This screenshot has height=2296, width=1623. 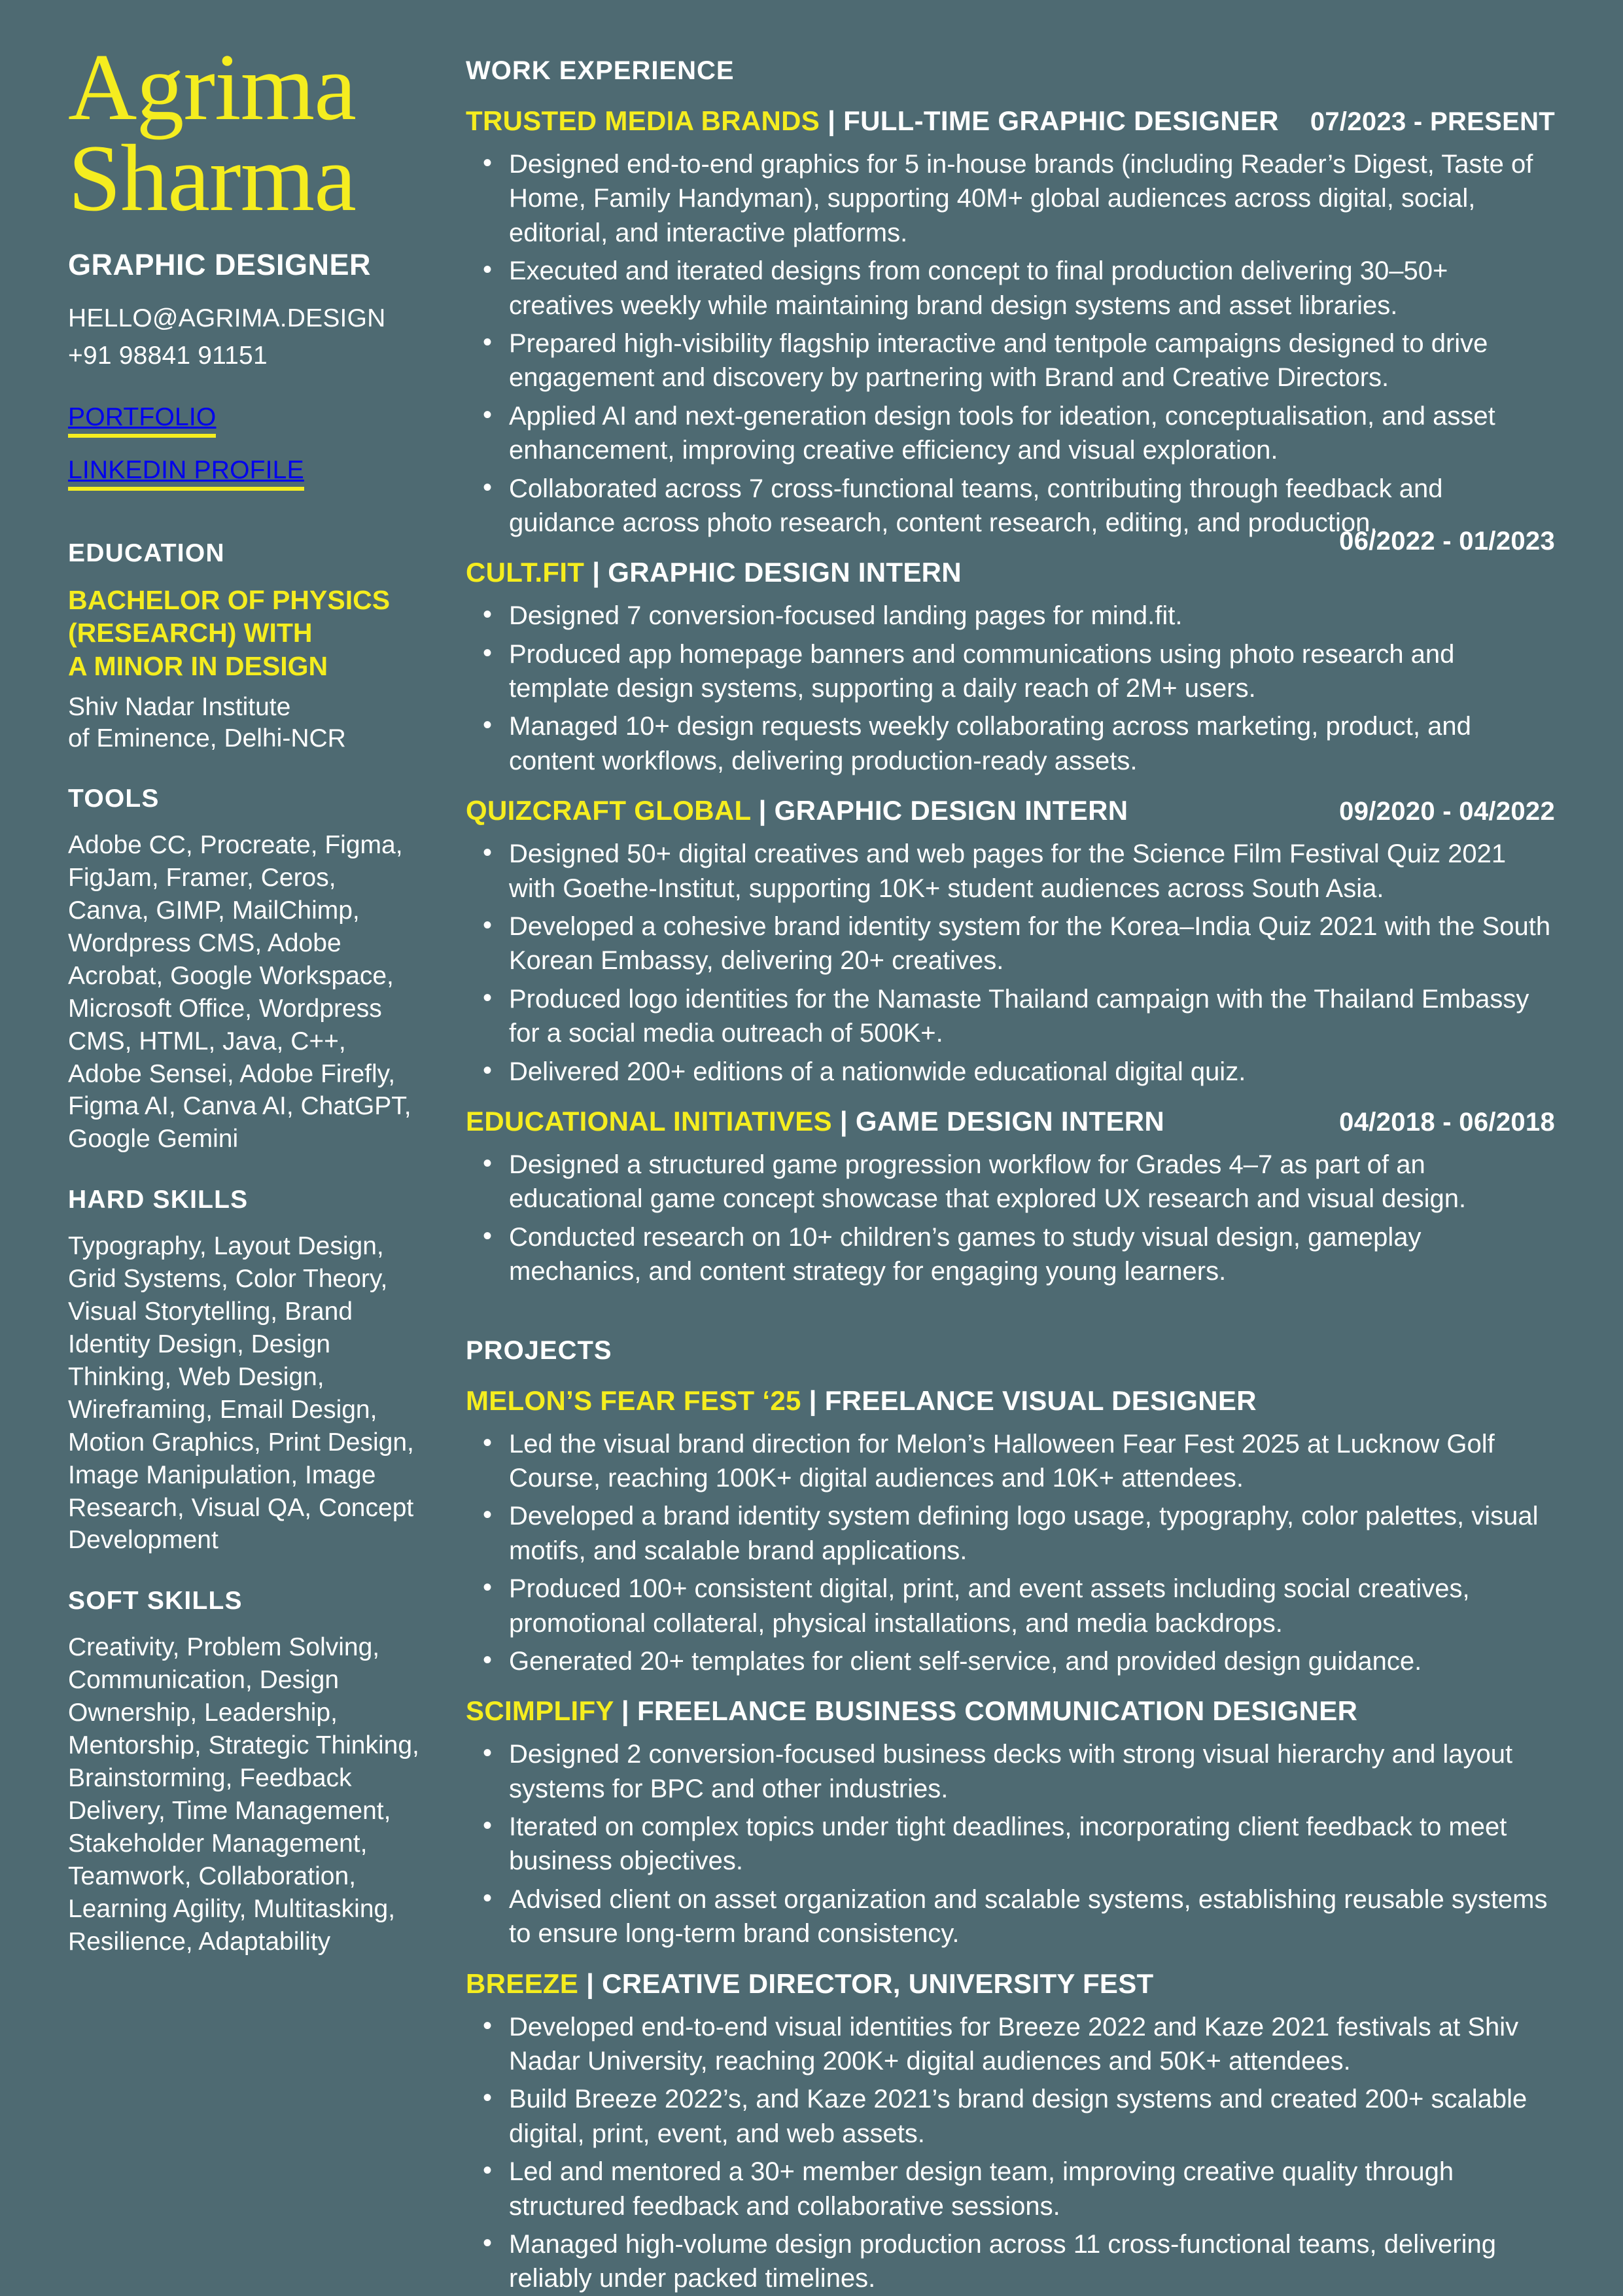 What do you see at coordinates (180, 706) in the screenshot?
I see `school-line-1: Shiv Nadar Institute` at bounding box center [180, 706].